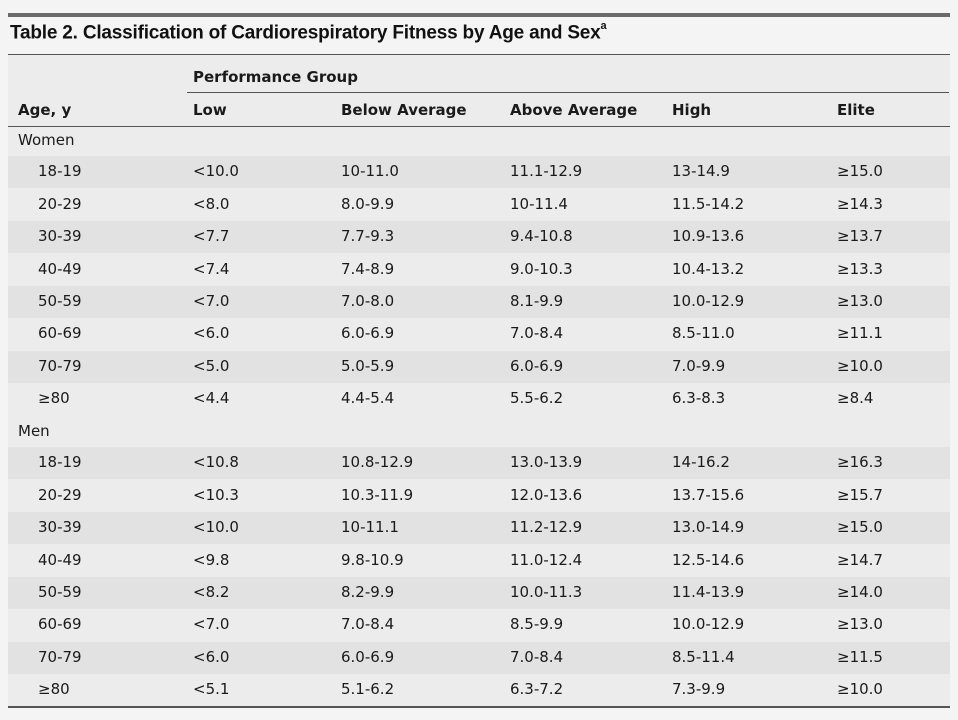 Image resolution: width=958 pixels, height=720 pixels. What do you see at coordinates (708, 495) in the screenshot?
I see `cell-high: 13.7-15.6` at bounding box center [708, 495].